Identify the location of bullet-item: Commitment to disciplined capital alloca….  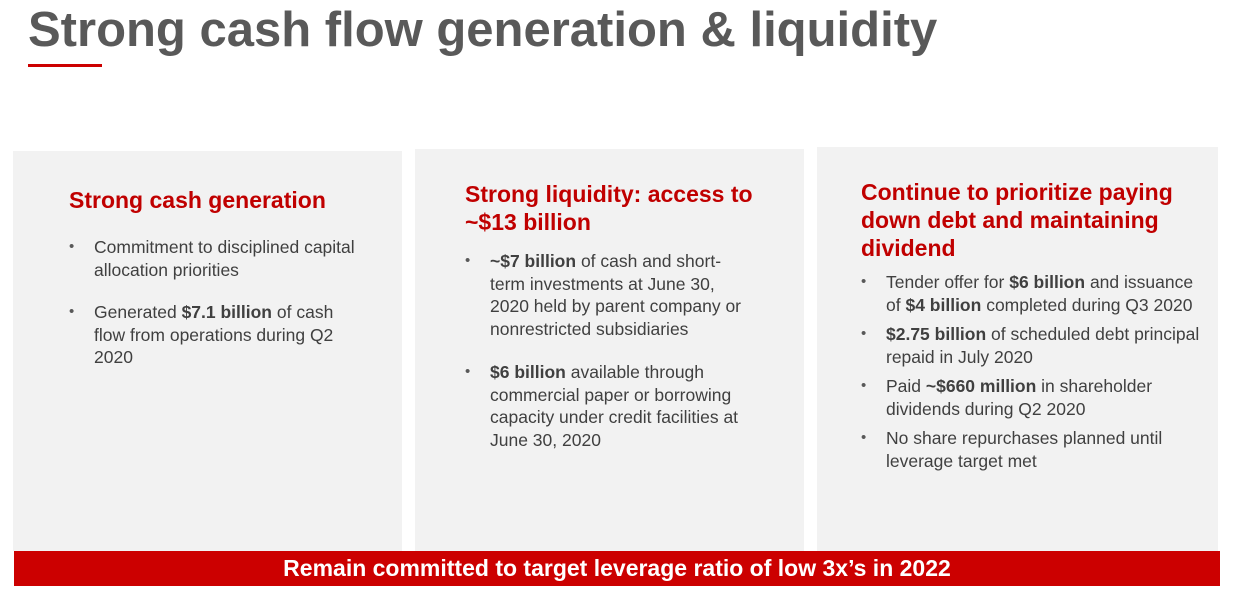
(219, 258).